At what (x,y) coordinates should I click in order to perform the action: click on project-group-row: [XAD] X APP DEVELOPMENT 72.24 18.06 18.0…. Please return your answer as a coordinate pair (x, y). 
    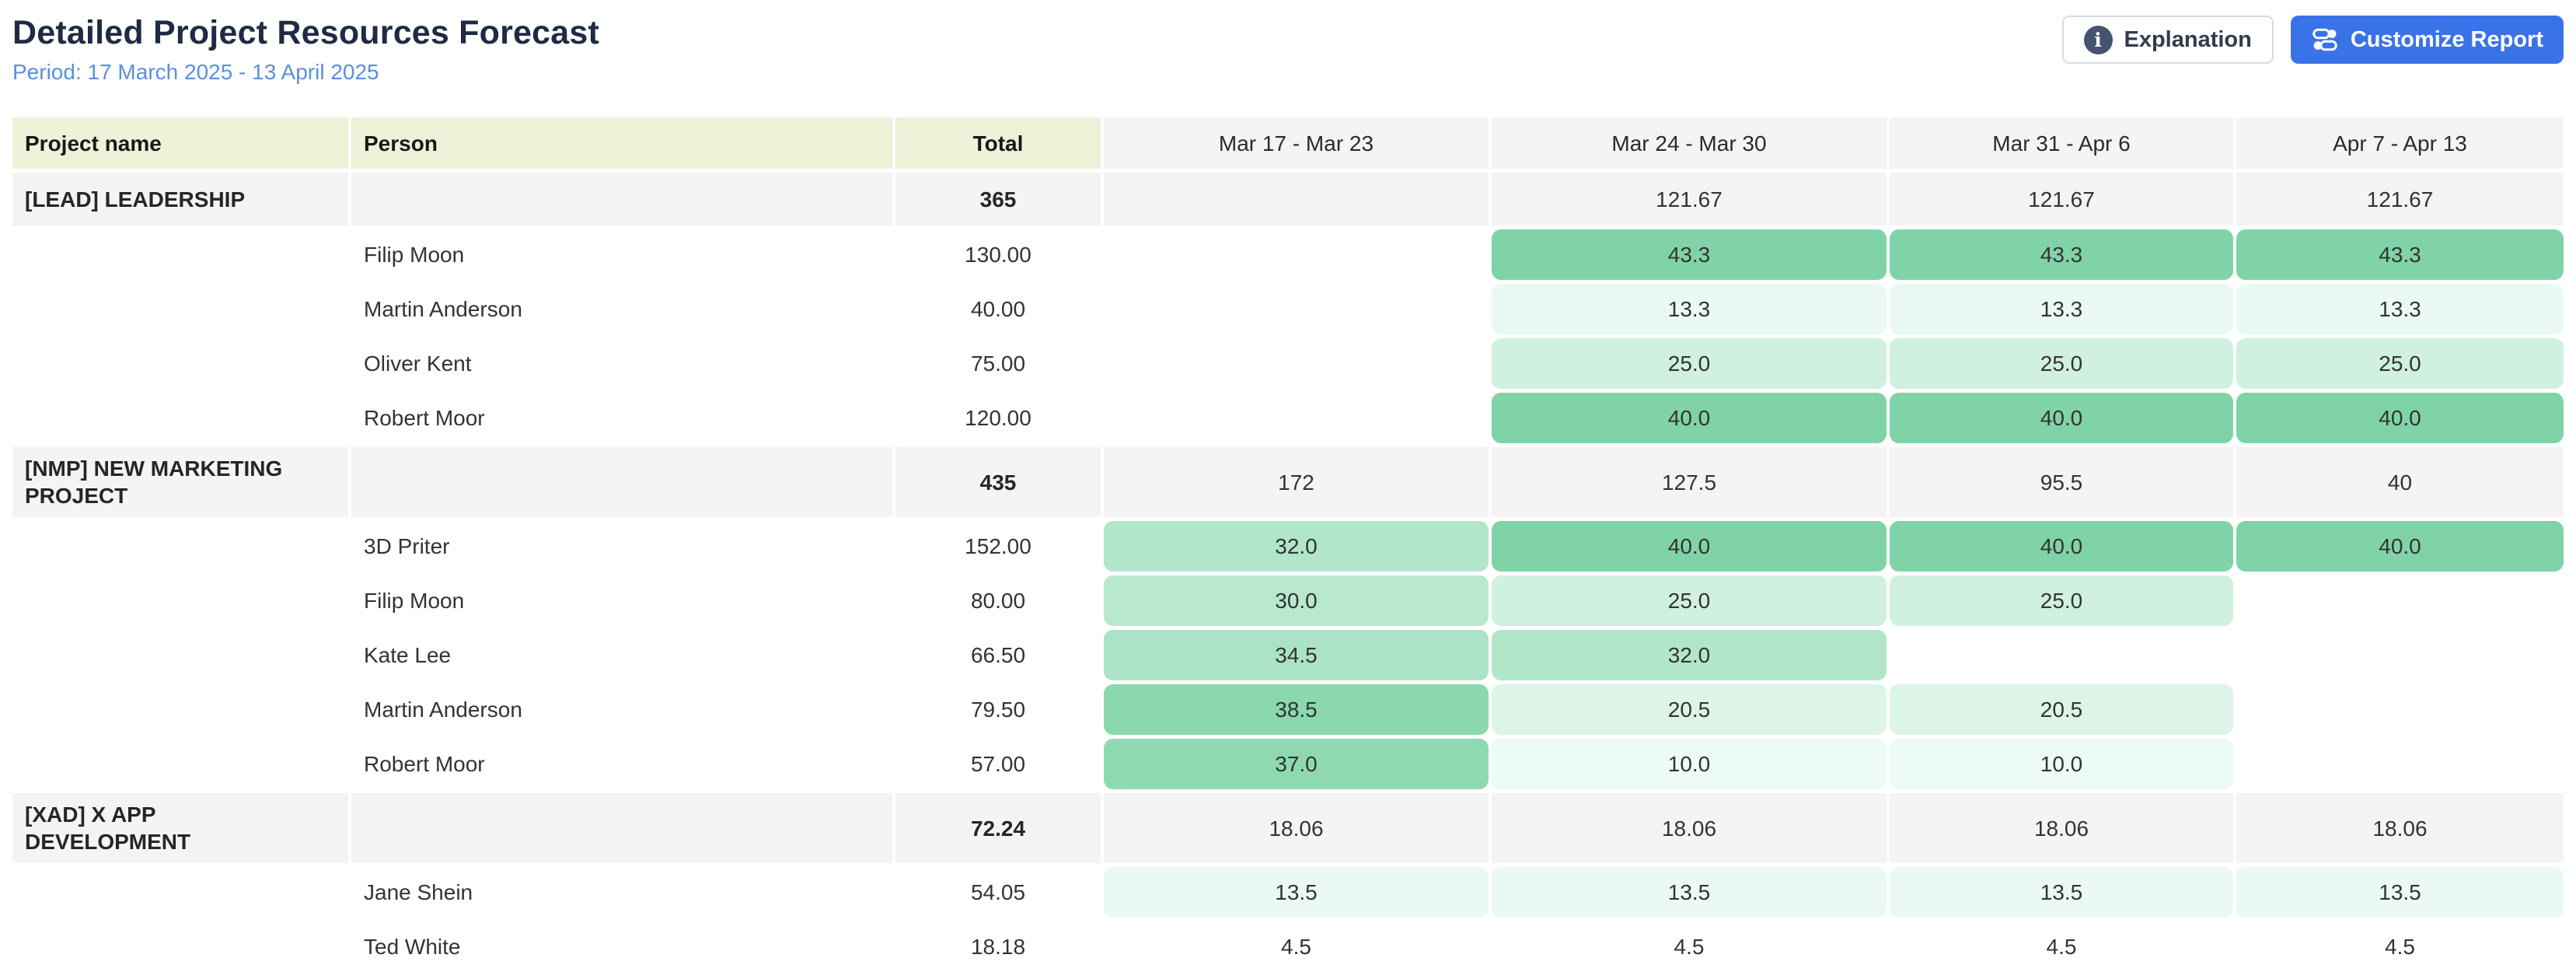
    Looking at the image, I should click on (1288, 828).